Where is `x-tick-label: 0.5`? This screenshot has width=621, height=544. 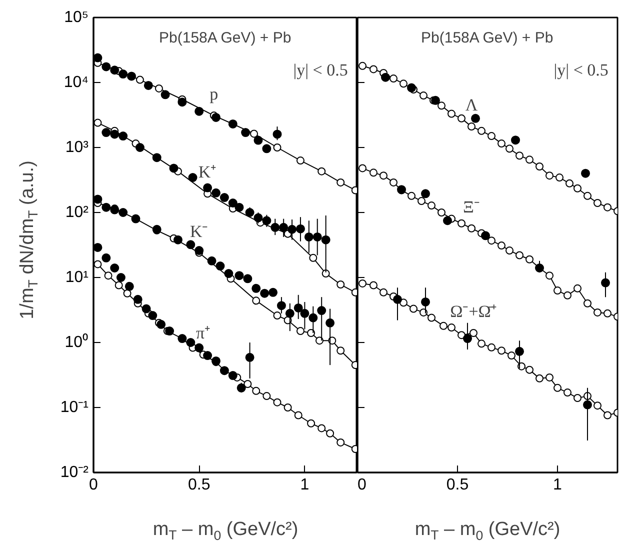 x-tick-label: 0.5 is located at coordinates (457, 485).